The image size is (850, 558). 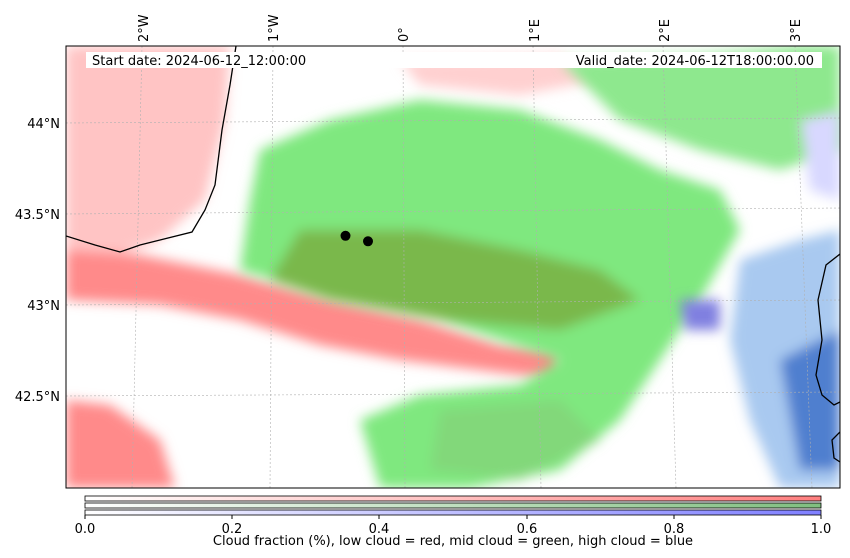 I want to click on colorbar-tick-label: 0.0, so click(x=85, y=529).